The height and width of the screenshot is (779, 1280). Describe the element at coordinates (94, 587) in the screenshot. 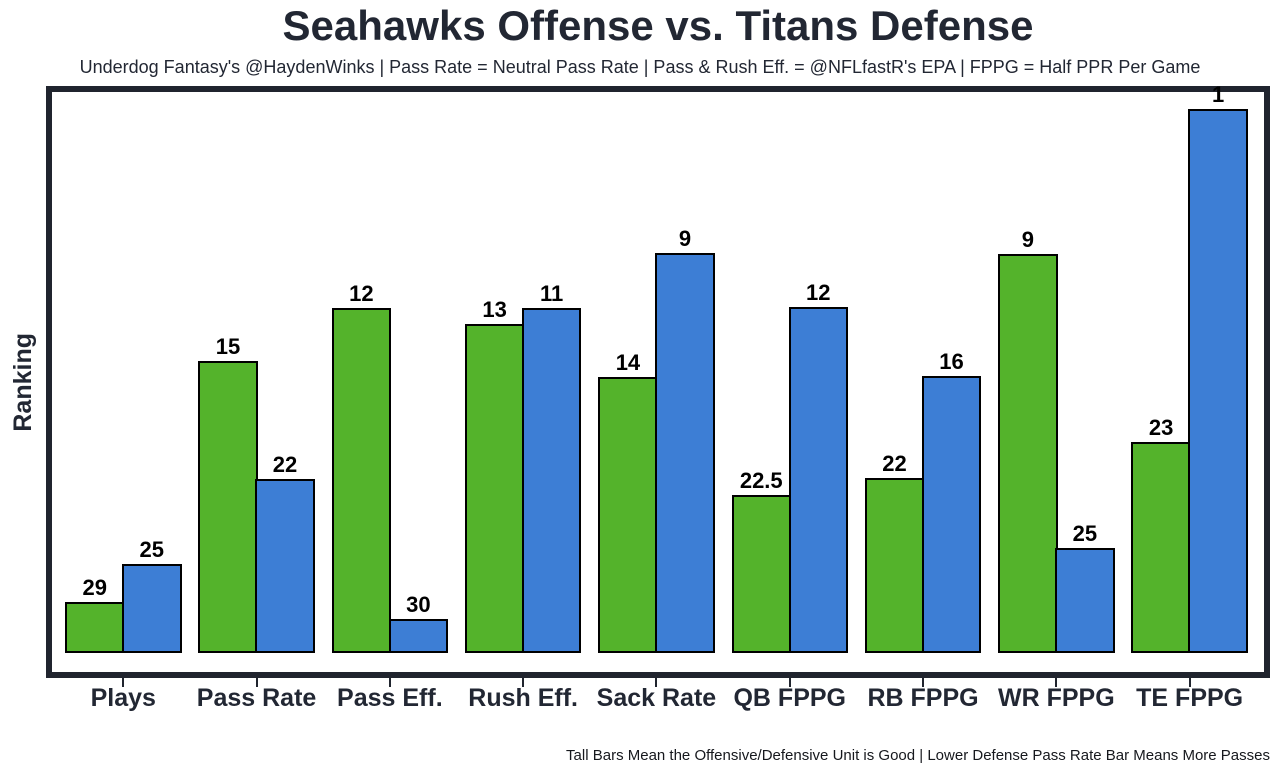

I see `rank-label-seahawks-offense-plays: 29` at that location.